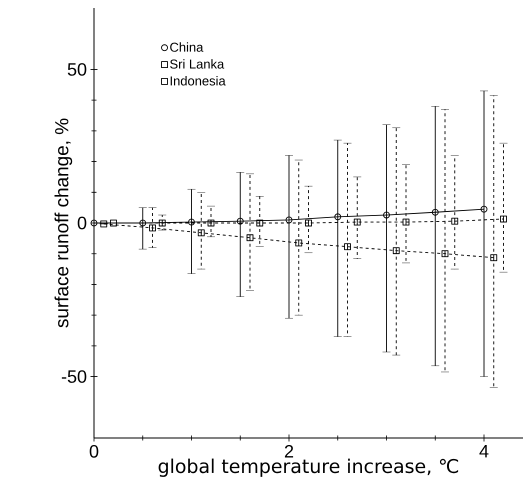 This screenshot has width=523, height=491. I want to click on legend-label: Indonesia, so click(198, 81).